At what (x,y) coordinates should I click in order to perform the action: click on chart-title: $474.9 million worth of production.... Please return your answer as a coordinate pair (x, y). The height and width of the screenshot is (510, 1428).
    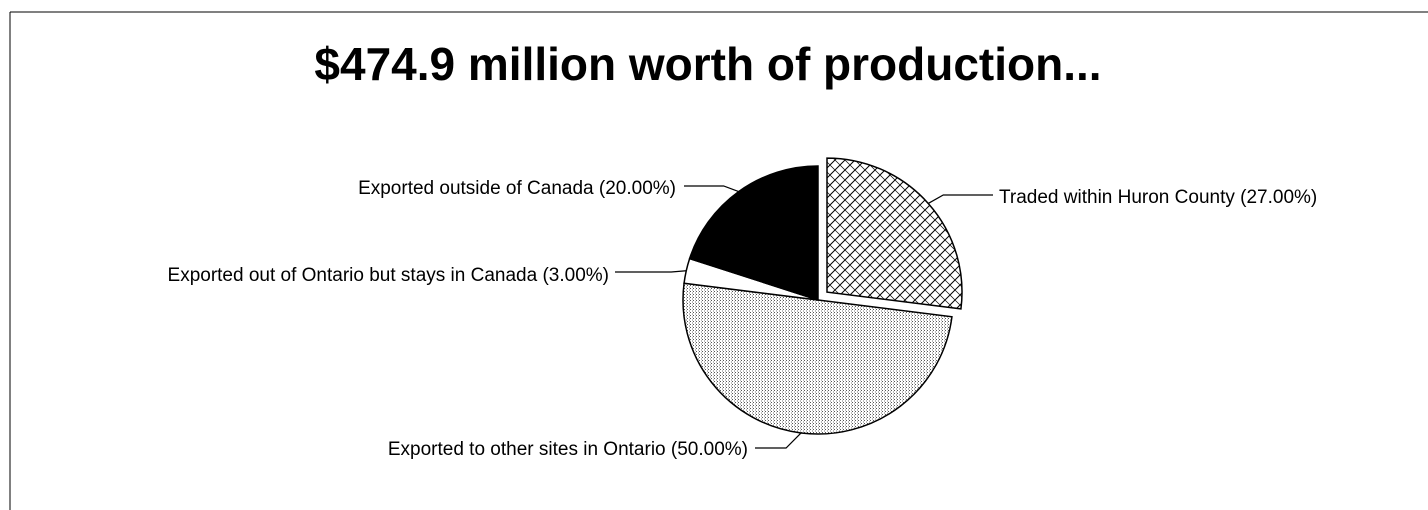
    Looking at the image, I should click on (707, 64).